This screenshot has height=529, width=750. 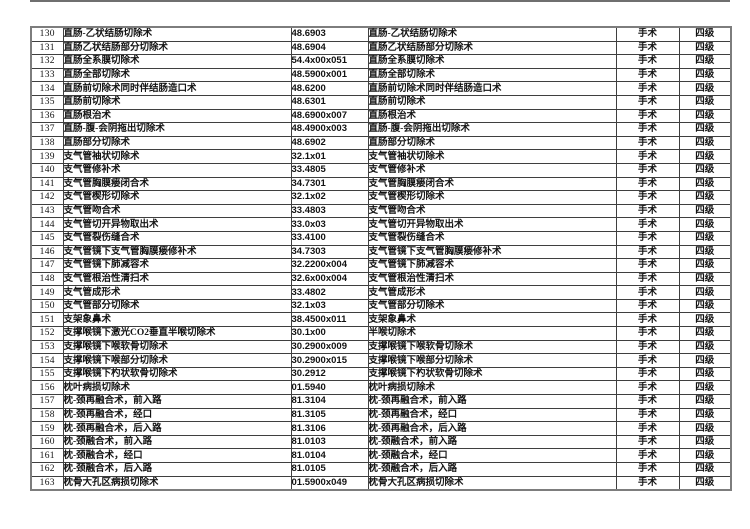 What do you see at coordinates (329, 415) in the screenshot?
I see `procedure-code-cell: 81.3105` at bounding box center [329, 415].